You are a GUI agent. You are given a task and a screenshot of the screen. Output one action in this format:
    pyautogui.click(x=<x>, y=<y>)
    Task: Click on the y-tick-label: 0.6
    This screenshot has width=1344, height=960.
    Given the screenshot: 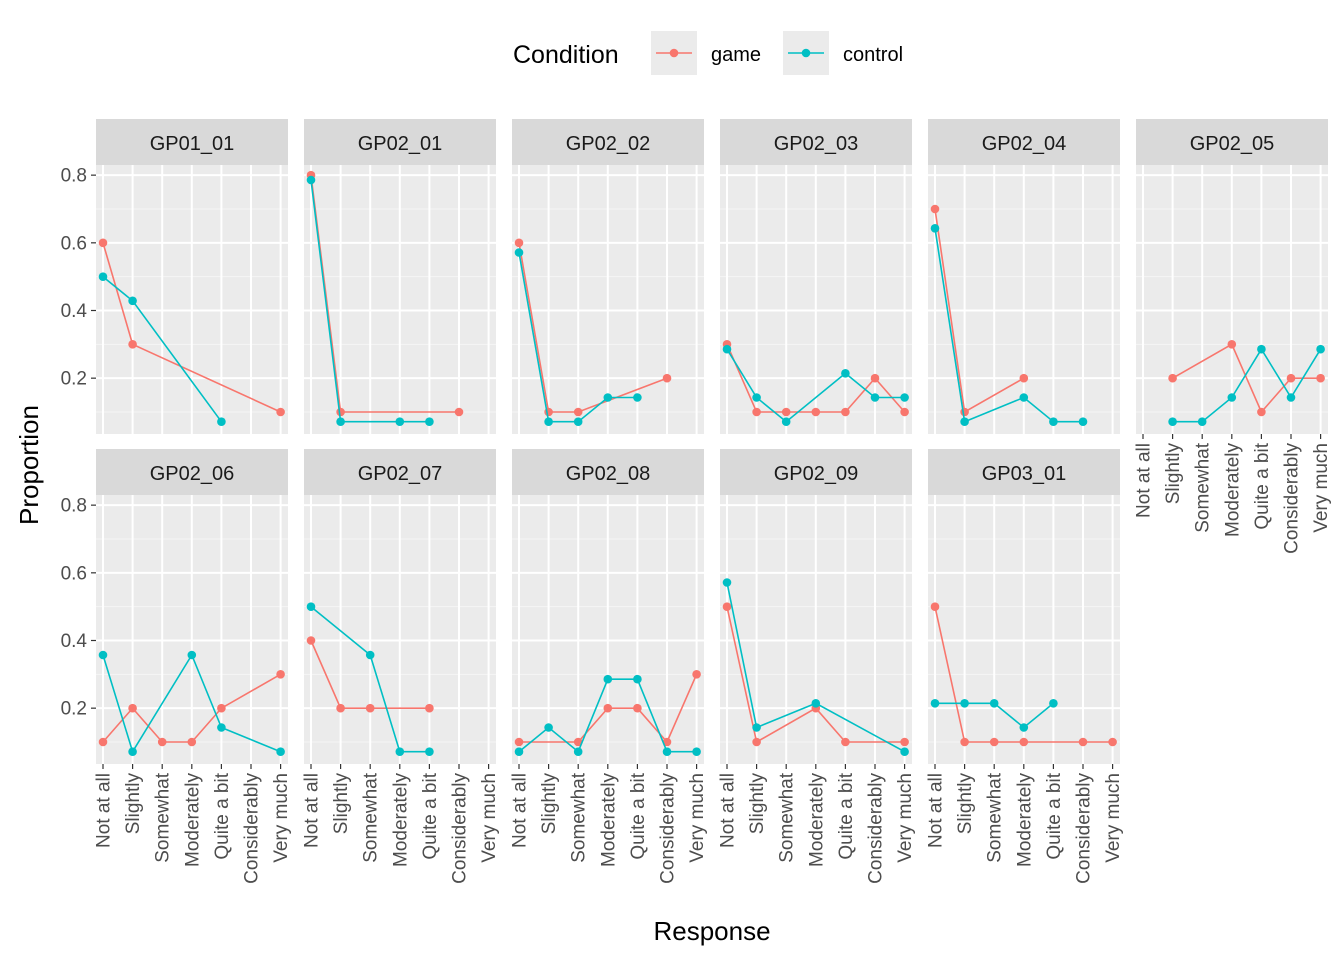 What is the action you would take?
    pyautogui.click(x=74, y=573)
    